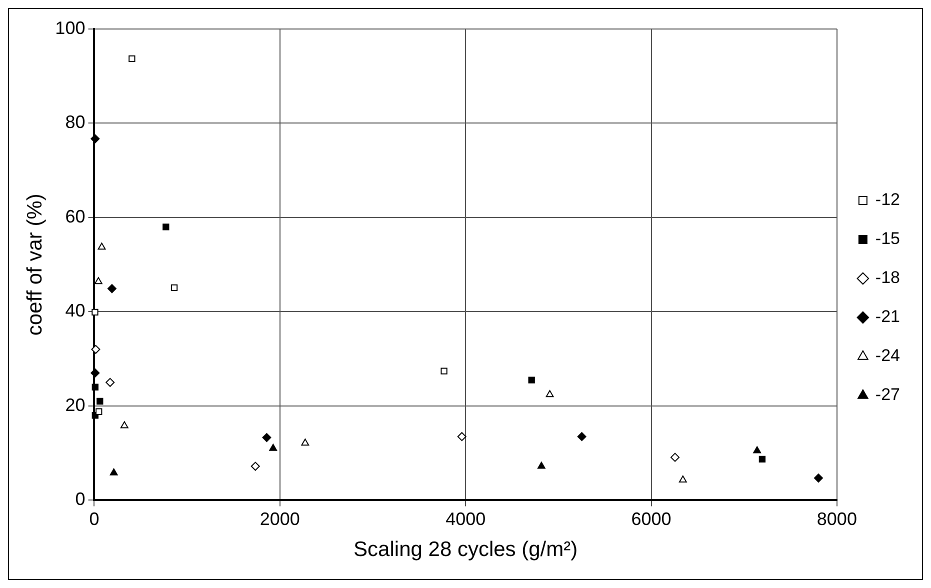 This screenshot has height=588, width=931. What do you see at coordinates (34, 265) in the screenshot?
I see `y-axis-title: coeff of var (%)` at bounding box center [34, 265].